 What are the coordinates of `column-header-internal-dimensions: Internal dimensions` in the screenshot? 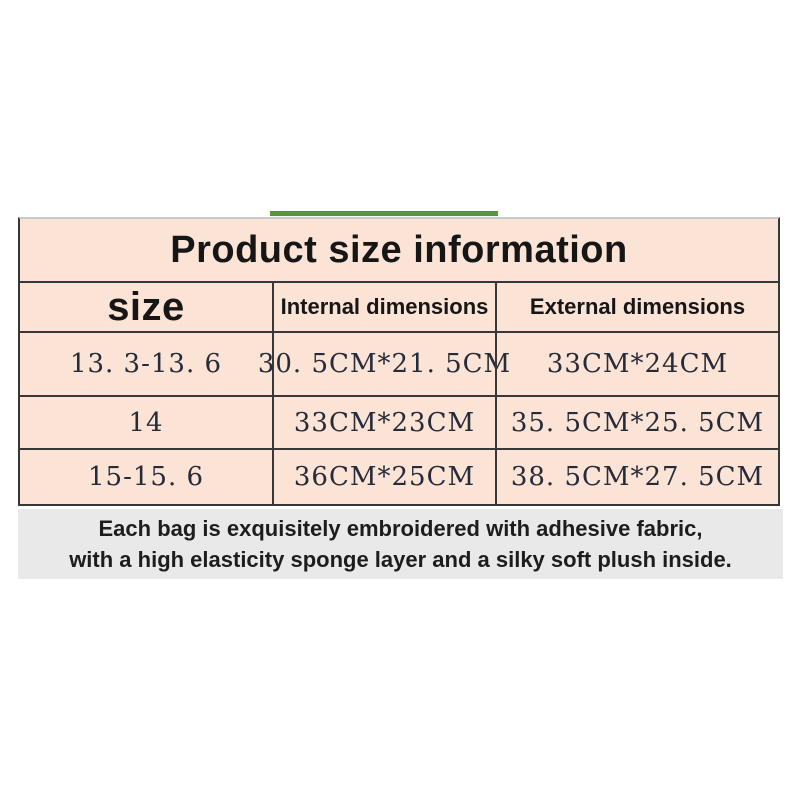 It's located at (383, 306).